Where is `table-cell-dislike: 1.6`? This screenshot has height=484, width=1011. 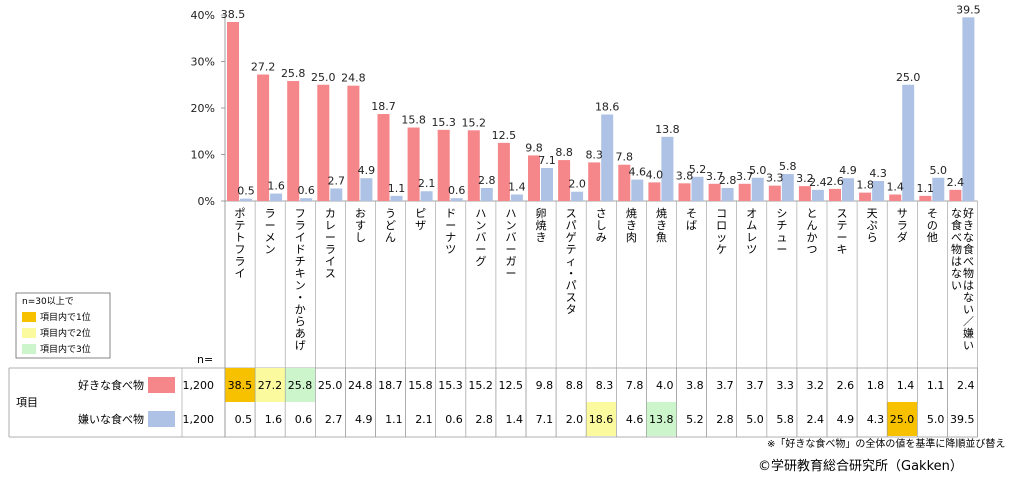
table-cell-dislike: 1.6 is located at coordinates (274, 419).